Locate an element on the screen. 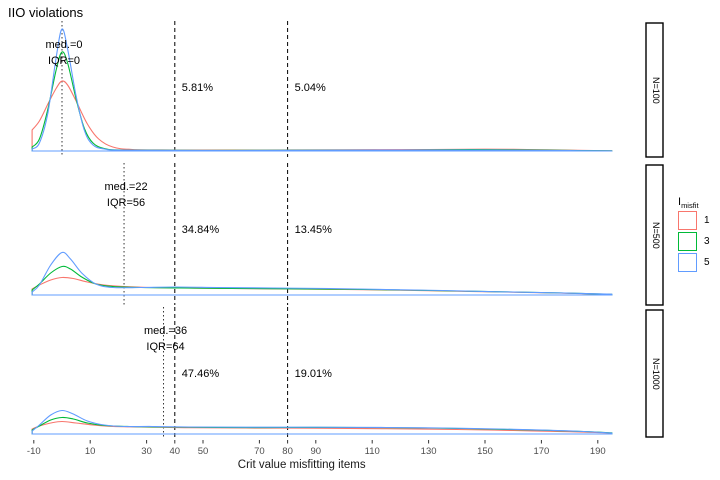 The image size is (720, 480). pct-beyond-80-panel3: 19.01% is located at coordinates (313, 374).